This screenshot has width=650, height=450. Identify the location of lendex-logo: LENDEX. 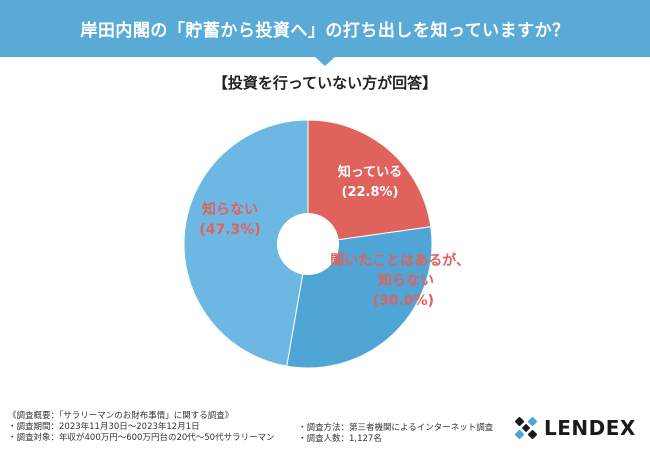
(575, 428).